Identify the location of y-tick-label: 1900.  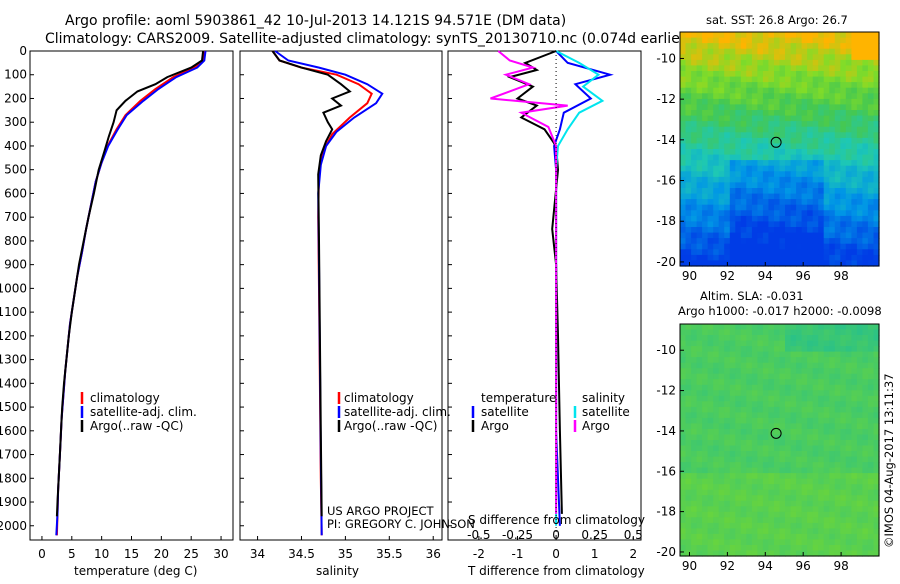
(13, 502).